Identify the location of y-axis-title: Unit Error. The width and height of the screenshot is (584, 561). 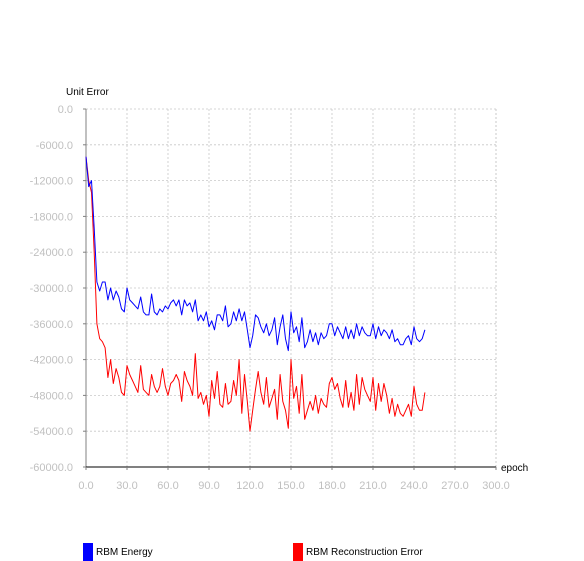
(87, 92).